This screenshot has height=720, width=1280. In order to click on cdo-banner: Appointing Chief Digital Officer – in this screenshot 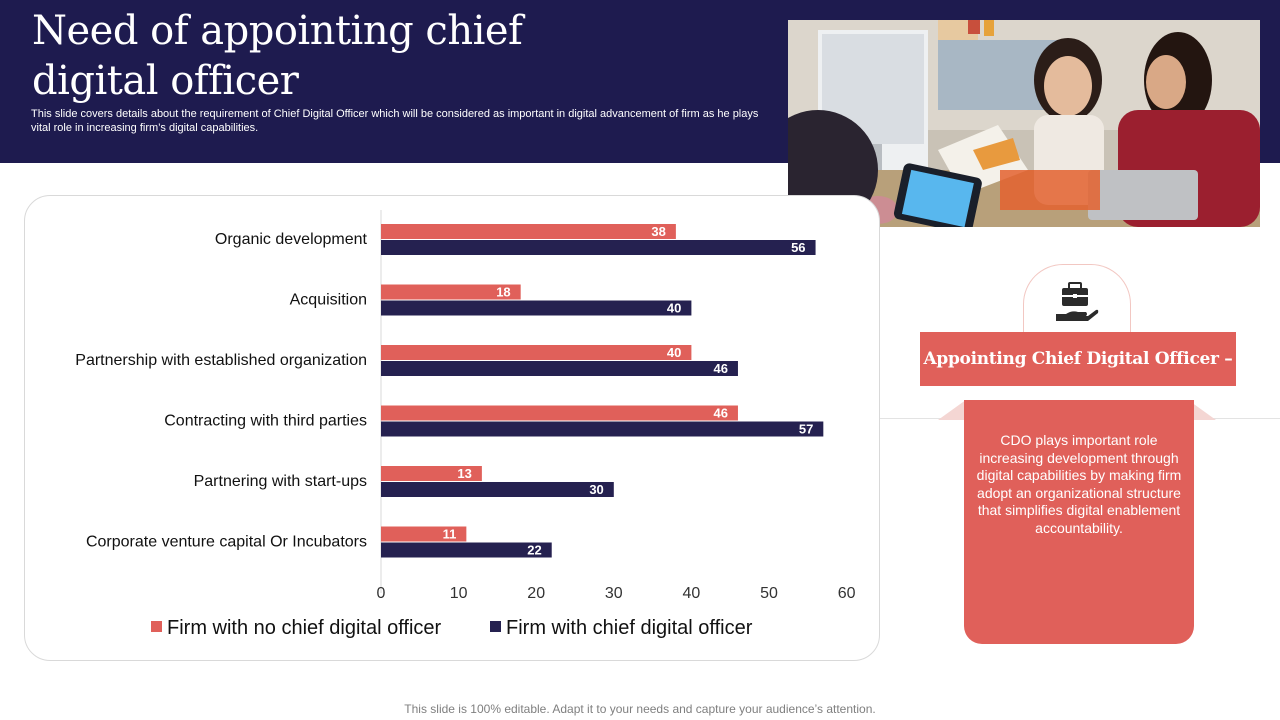, I will do `click(1078, 359)`.